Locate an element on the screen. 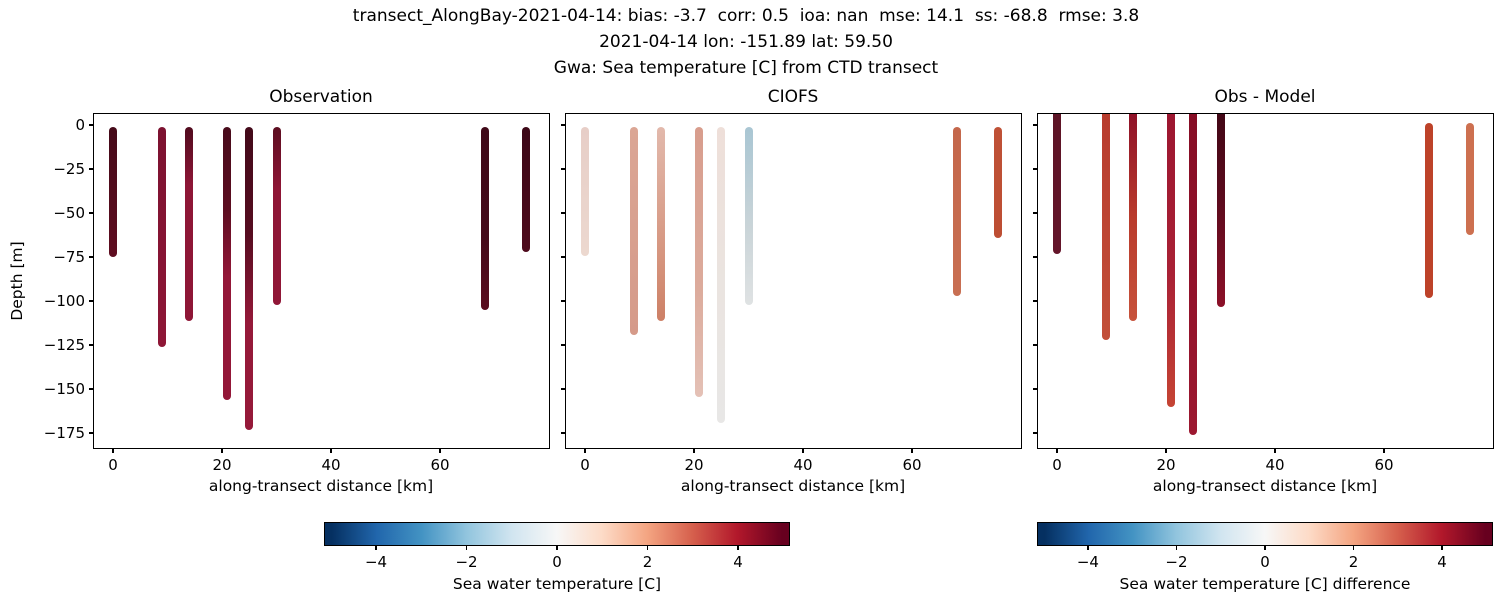 The image size is (1500, 600). colorbar-tick-label: −2 is located at coordinates (1176, 562).